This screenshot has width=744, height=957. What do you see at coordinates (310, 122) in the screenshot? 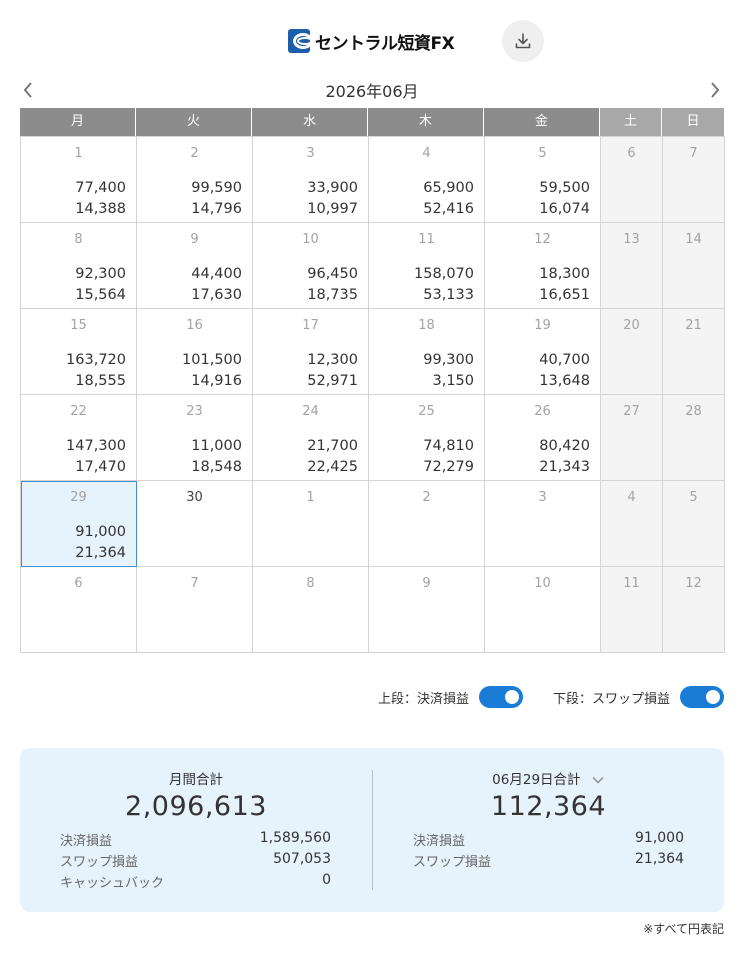
I see `weekday-header-cell: 水` at bounding box center [310, 122].